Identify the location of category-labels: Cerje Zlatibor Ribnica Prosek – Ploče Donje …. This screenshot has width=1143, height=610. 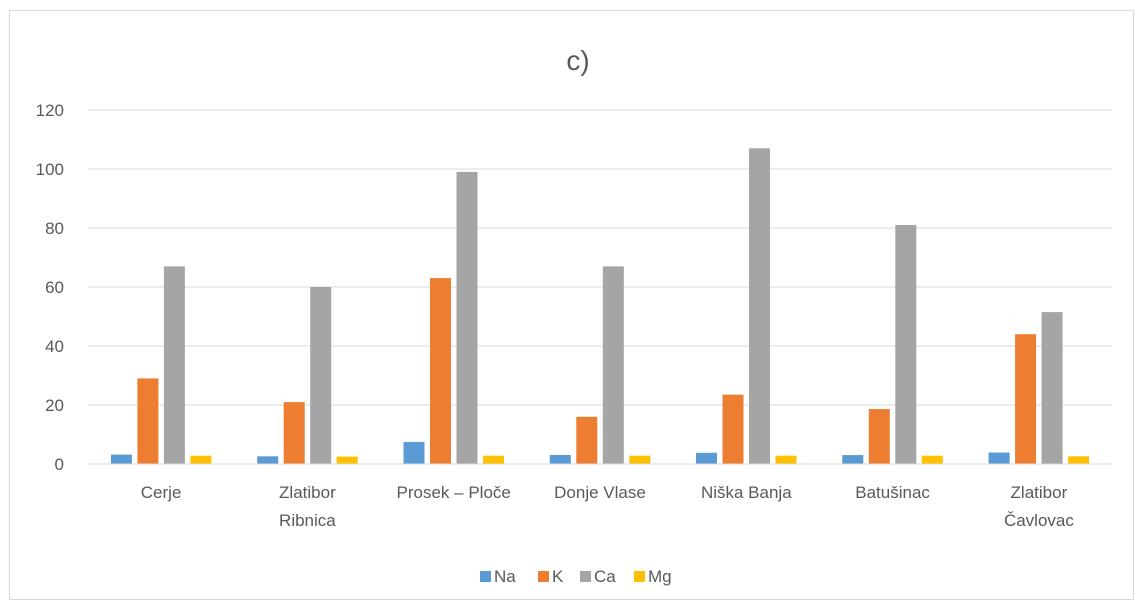
(608, 506).